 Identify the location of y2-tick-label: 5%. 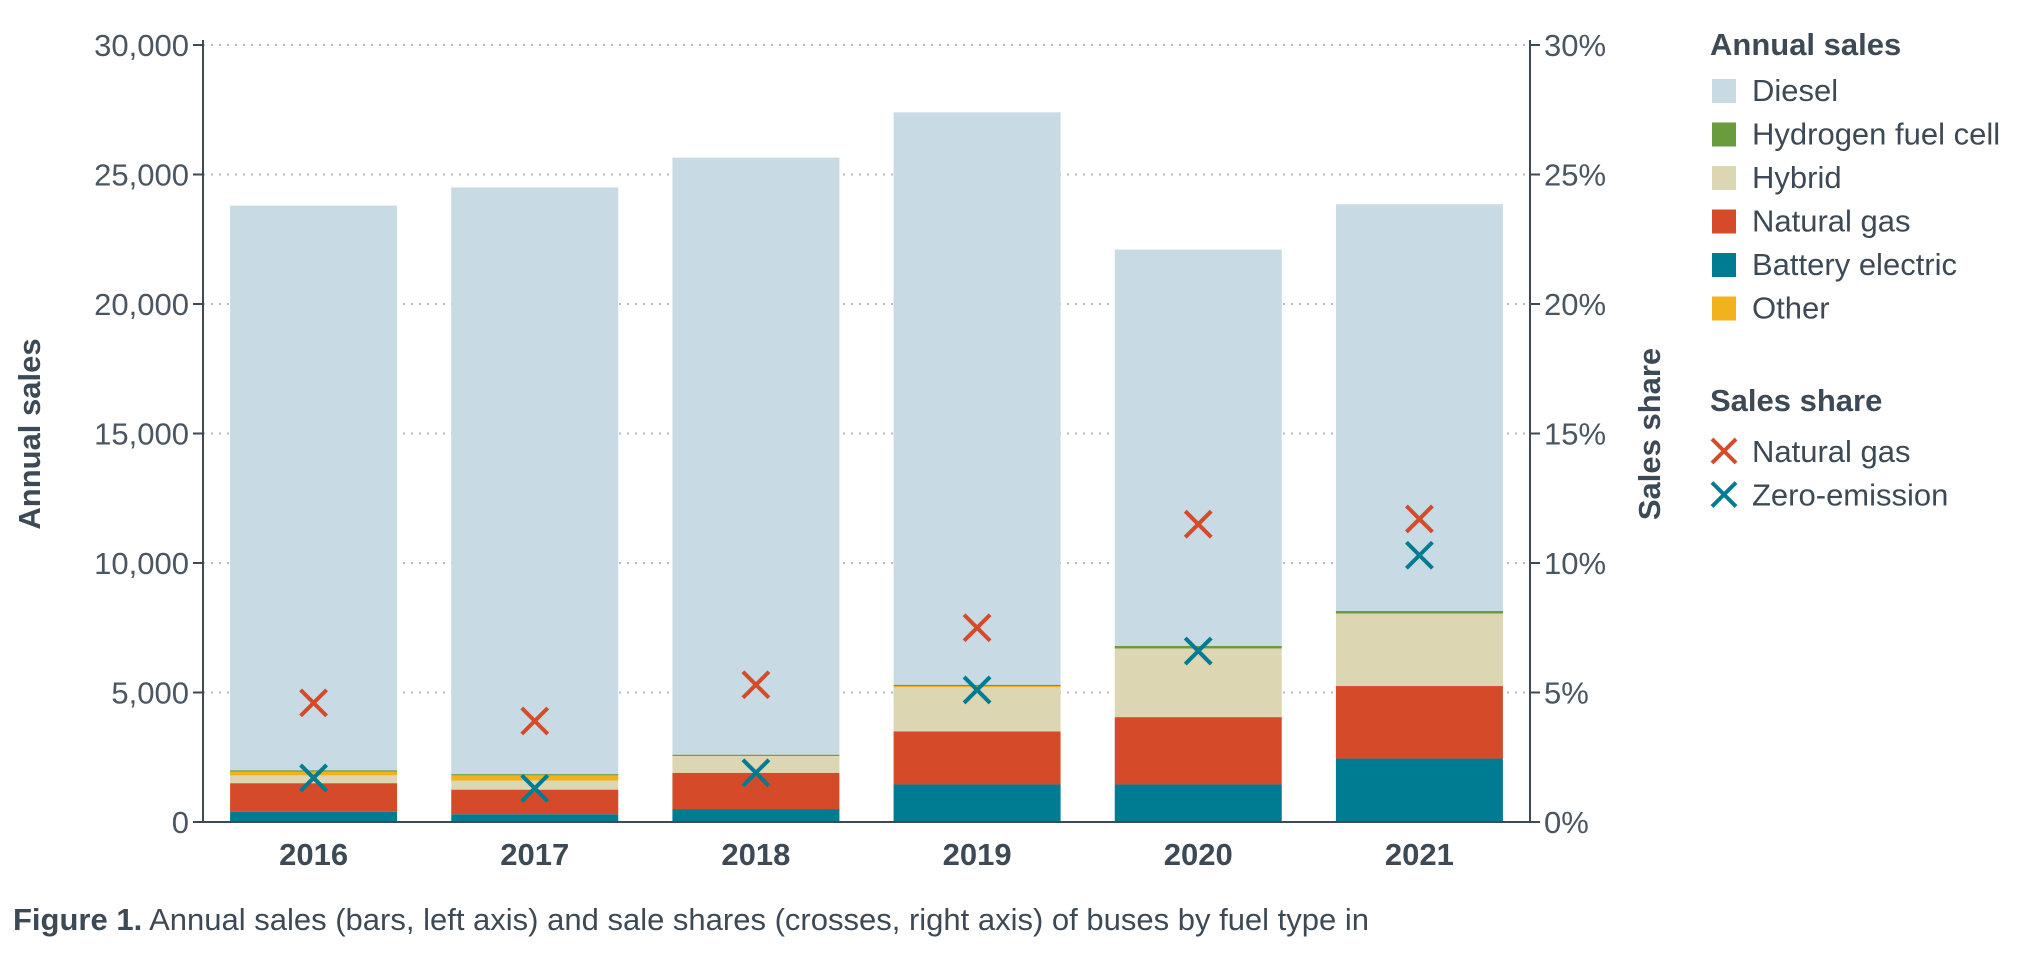
(1566, 693).